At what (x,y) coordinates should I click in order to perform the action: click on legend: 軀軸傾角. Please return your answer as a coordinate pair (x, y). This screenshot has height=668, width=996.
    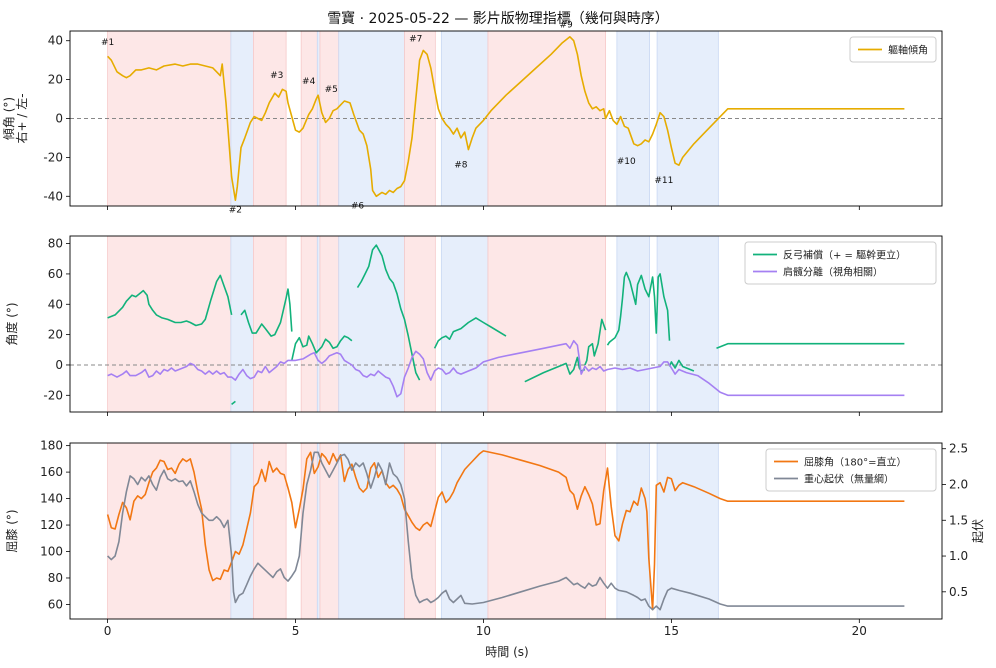
    Looking at the image, I should click on (893, 49).